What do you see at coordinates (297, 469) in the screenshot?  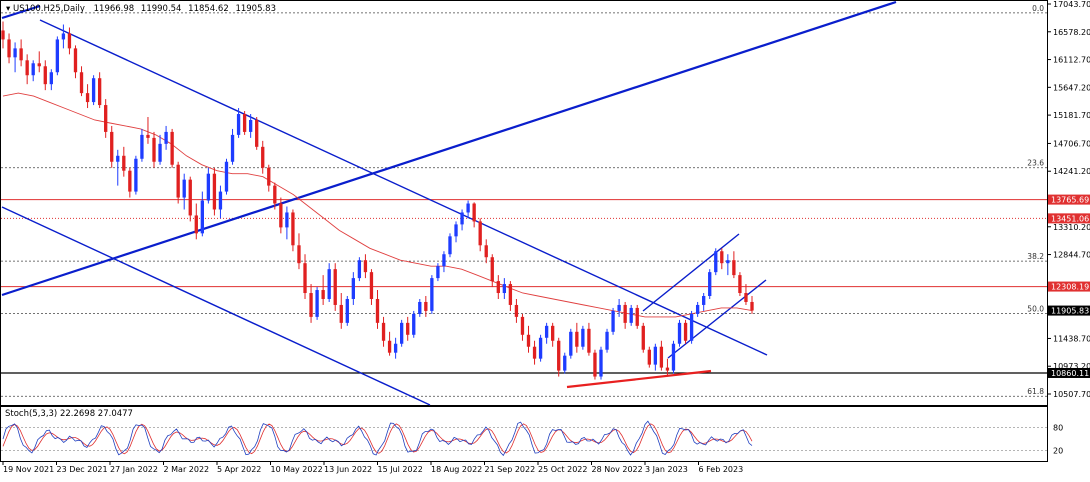 I see `date-axis-label: 10 May 2022` at bounding box center [297, 469].